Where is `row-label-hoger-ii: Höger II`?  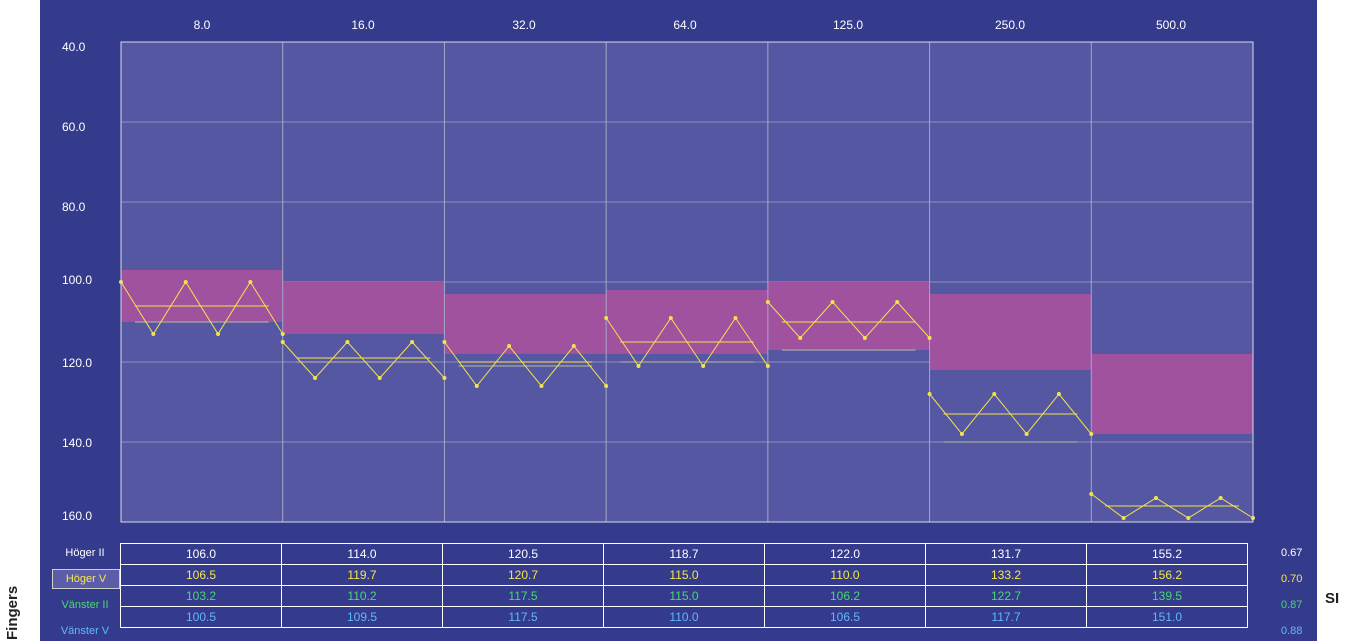 row-label-hoger-ii: Höger II is located at coordinates (85, 553).